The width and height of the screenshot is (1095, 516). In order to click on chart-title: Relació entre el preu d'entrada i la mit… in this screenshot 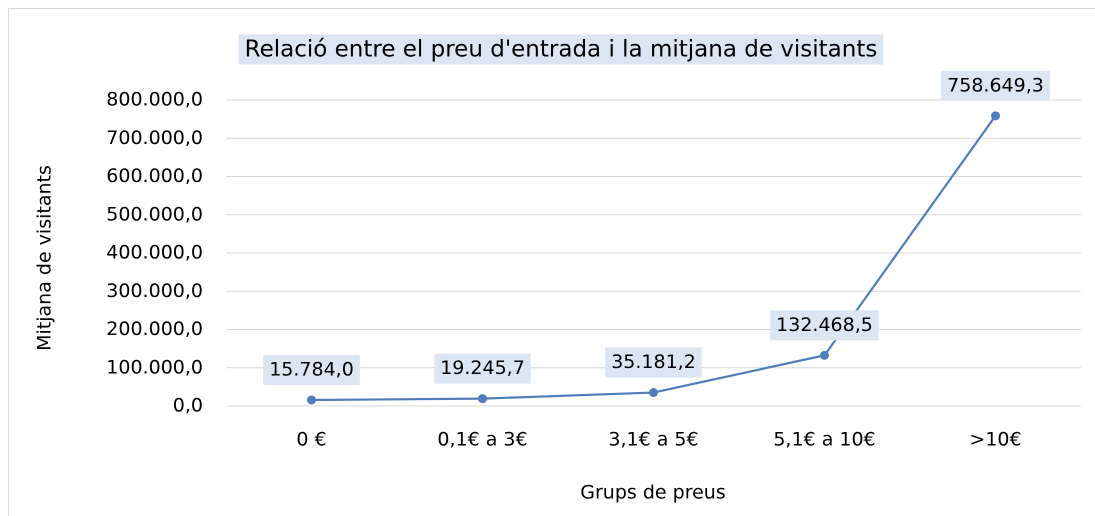, I will do `click(561, 50)`.